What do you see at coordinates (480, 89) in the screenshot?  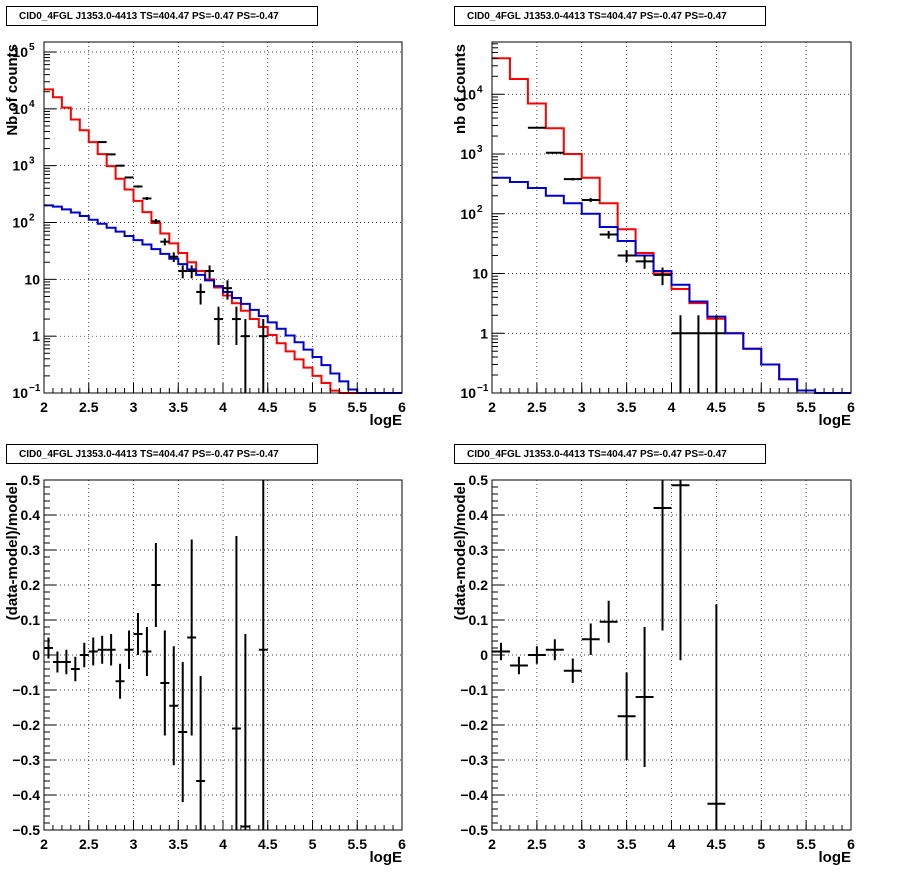 I see `y-tick-exponent: 4` at bounding box center [480, 89].